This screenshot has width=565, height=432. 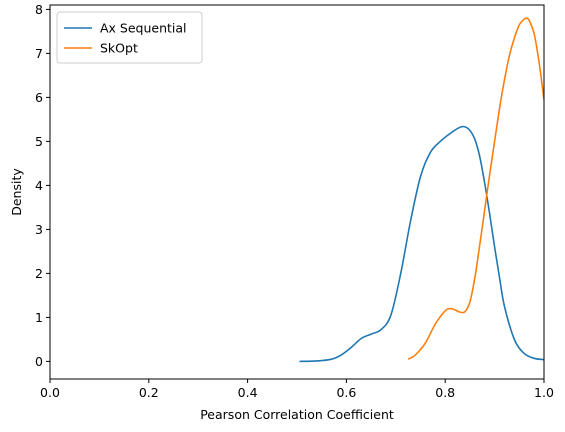 What do you see at coordinates (39, 141) in the screenshot?
I see `y-tick-label: 5` at bounding box center [39, 141].